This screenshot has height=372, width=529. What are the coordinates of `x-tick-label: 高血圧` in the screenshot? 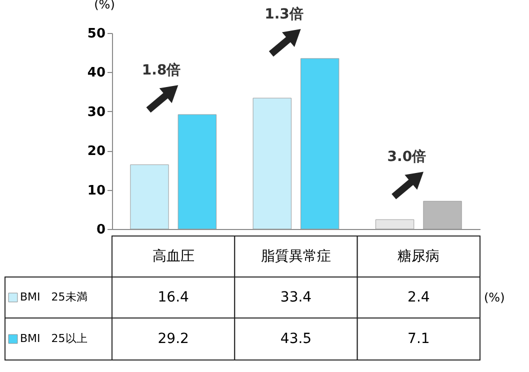 It's located at (173, 256).